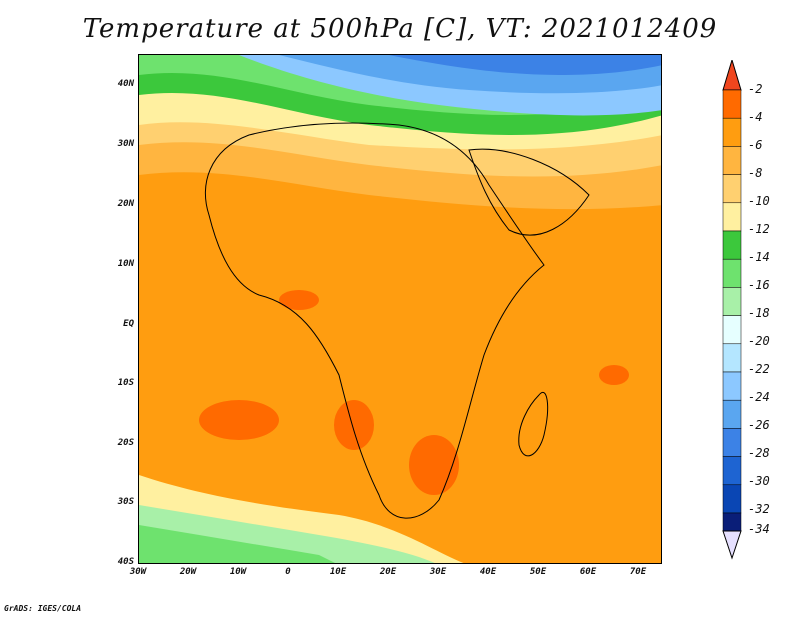 This screenshot has width=800, height=618. Describe the element at coordinates (614, 375) in the screenshot. I see `warm-spot-indian-ocean` at that location.